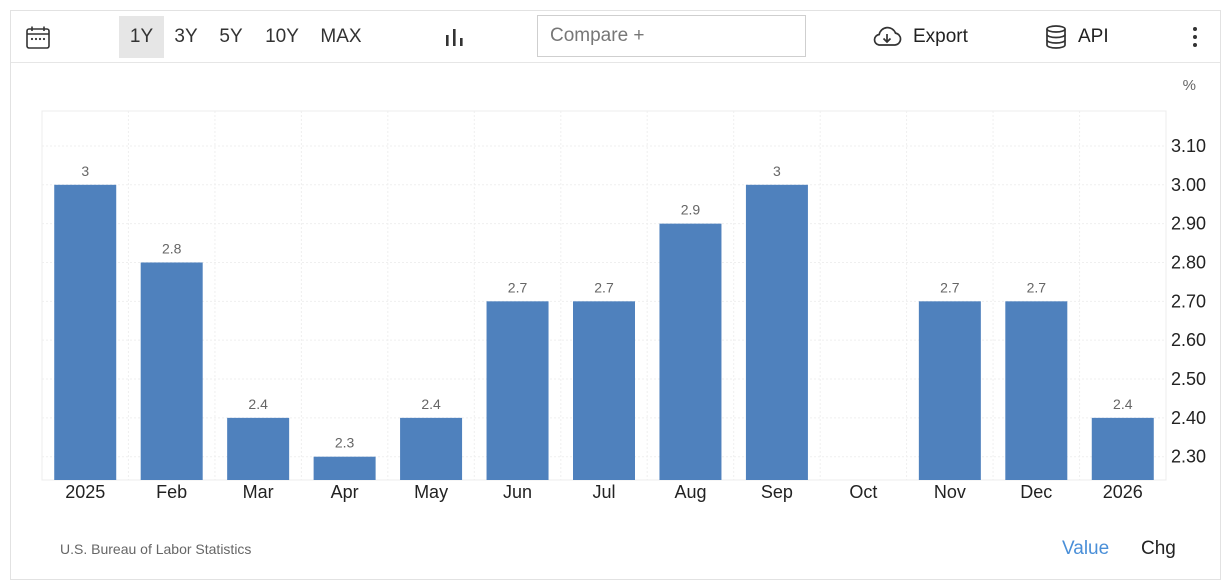 The image size is (1227, 587). I want to click on bar-data-label: 2.8, so click(172, 248).